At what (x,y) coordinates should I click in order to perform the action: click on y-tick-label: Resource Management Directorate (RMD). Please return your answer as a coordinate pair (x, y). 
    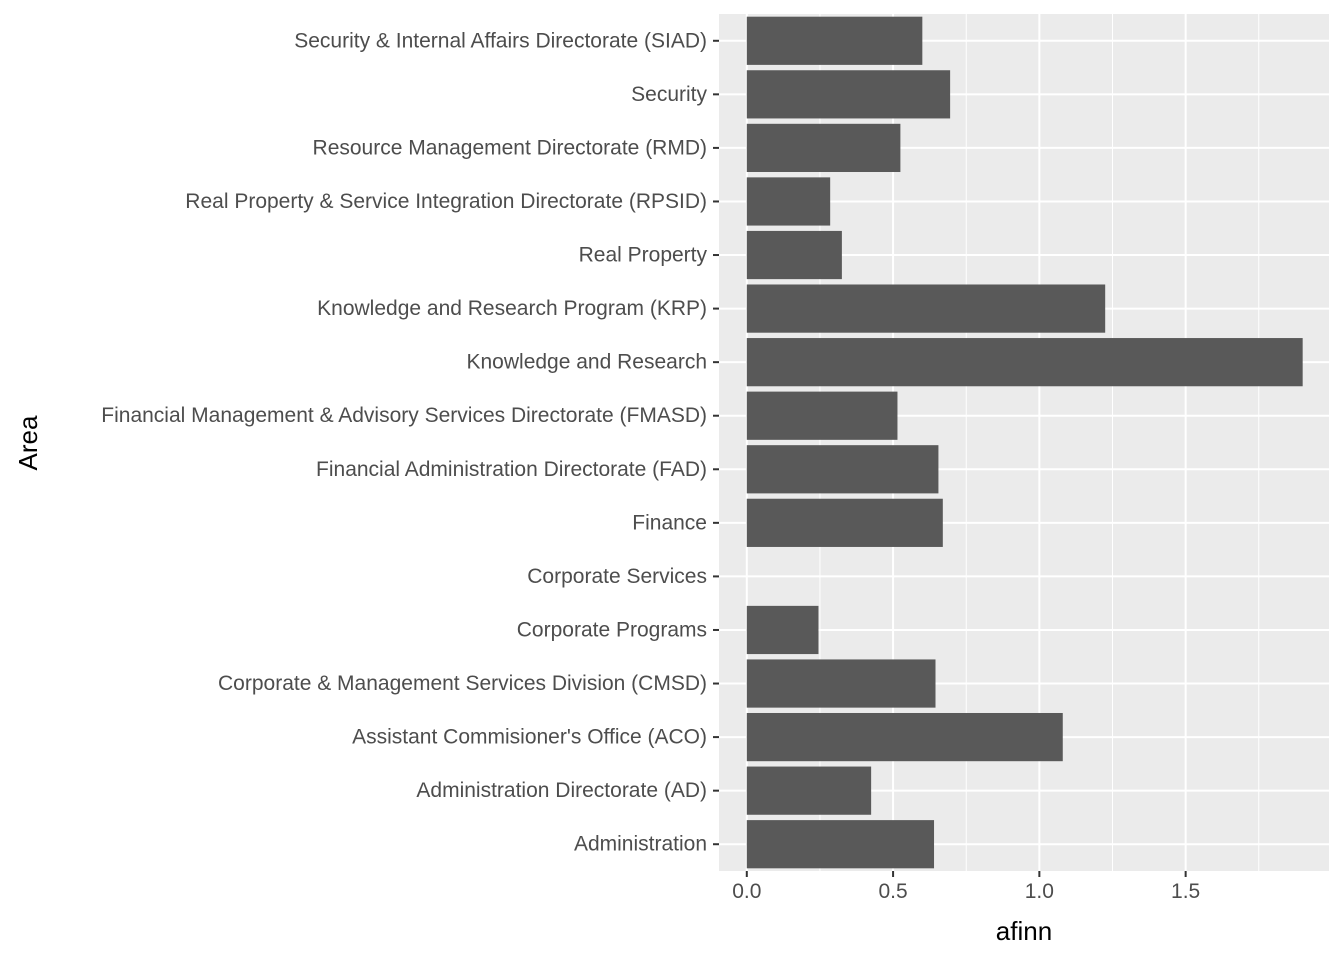
    Looking at the image, I should click on (510, 147).